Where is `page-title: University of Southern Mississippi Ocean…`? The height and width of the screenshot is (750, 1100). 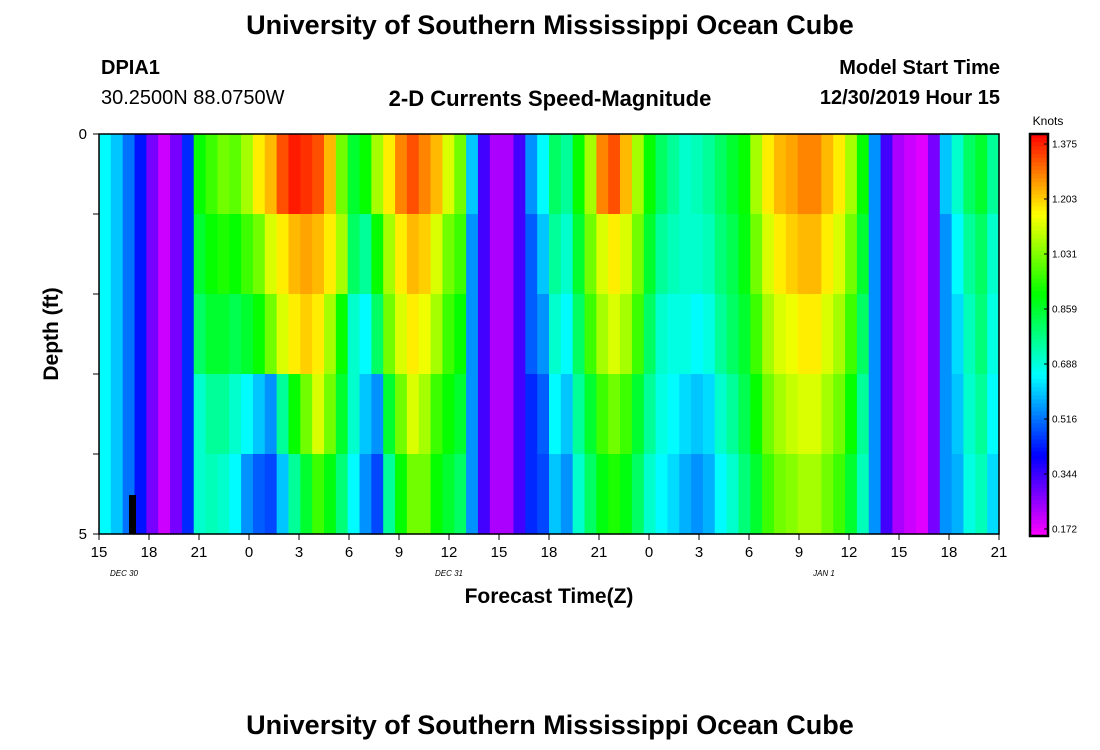 page-title: University of Southern Mississippi Ocean… is located at coordinates (550, 25).